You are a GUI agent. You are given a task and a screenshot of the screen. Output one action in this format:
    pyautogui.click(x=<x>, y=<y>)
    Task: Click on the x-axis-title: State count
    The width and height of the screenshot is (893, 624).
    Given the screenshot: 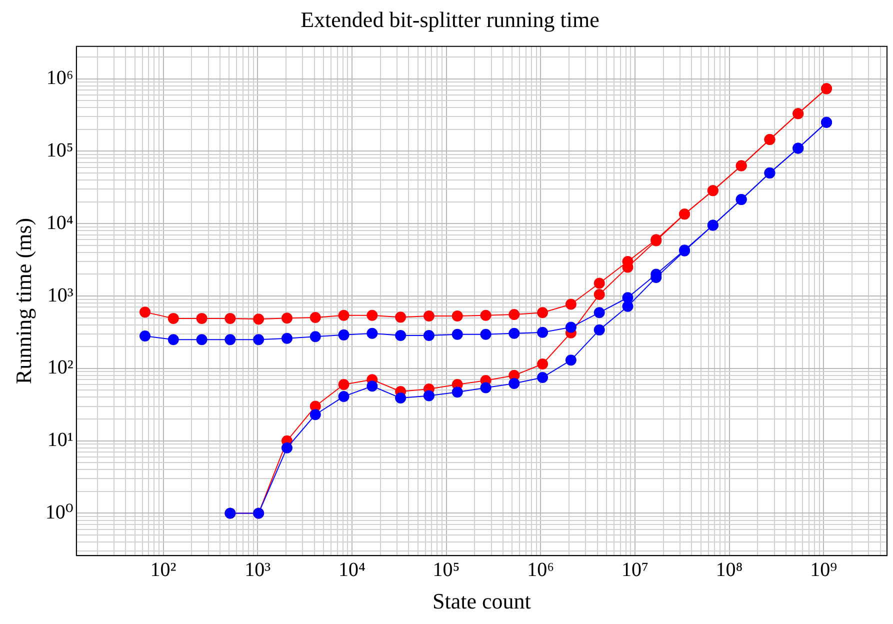 What is the action you would take?
    pyautogui.click(x=481, y=601)
    